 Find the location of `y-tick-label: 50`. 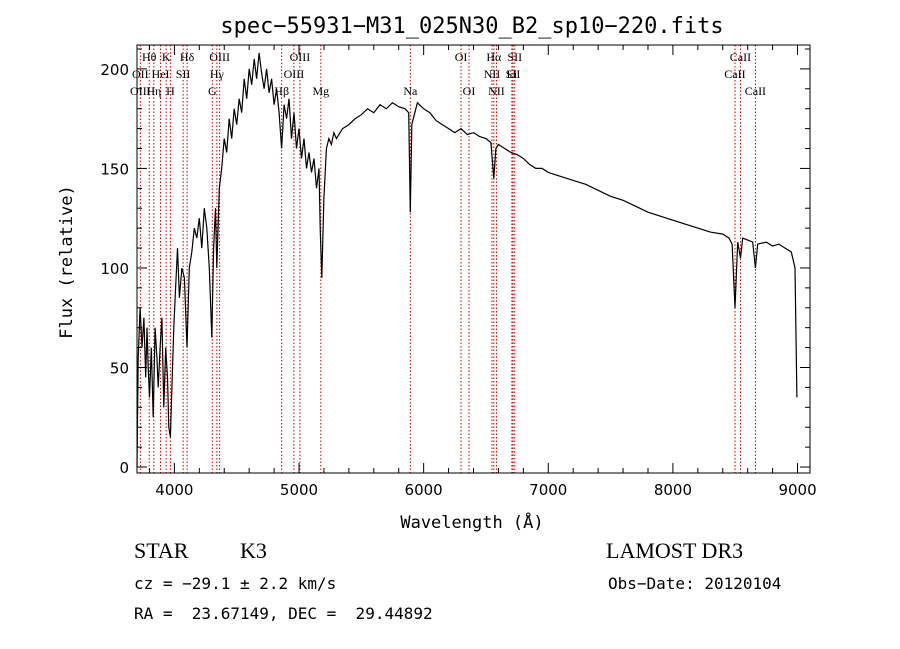

y-tick-label: 50 is located at coordinates (119, 368).